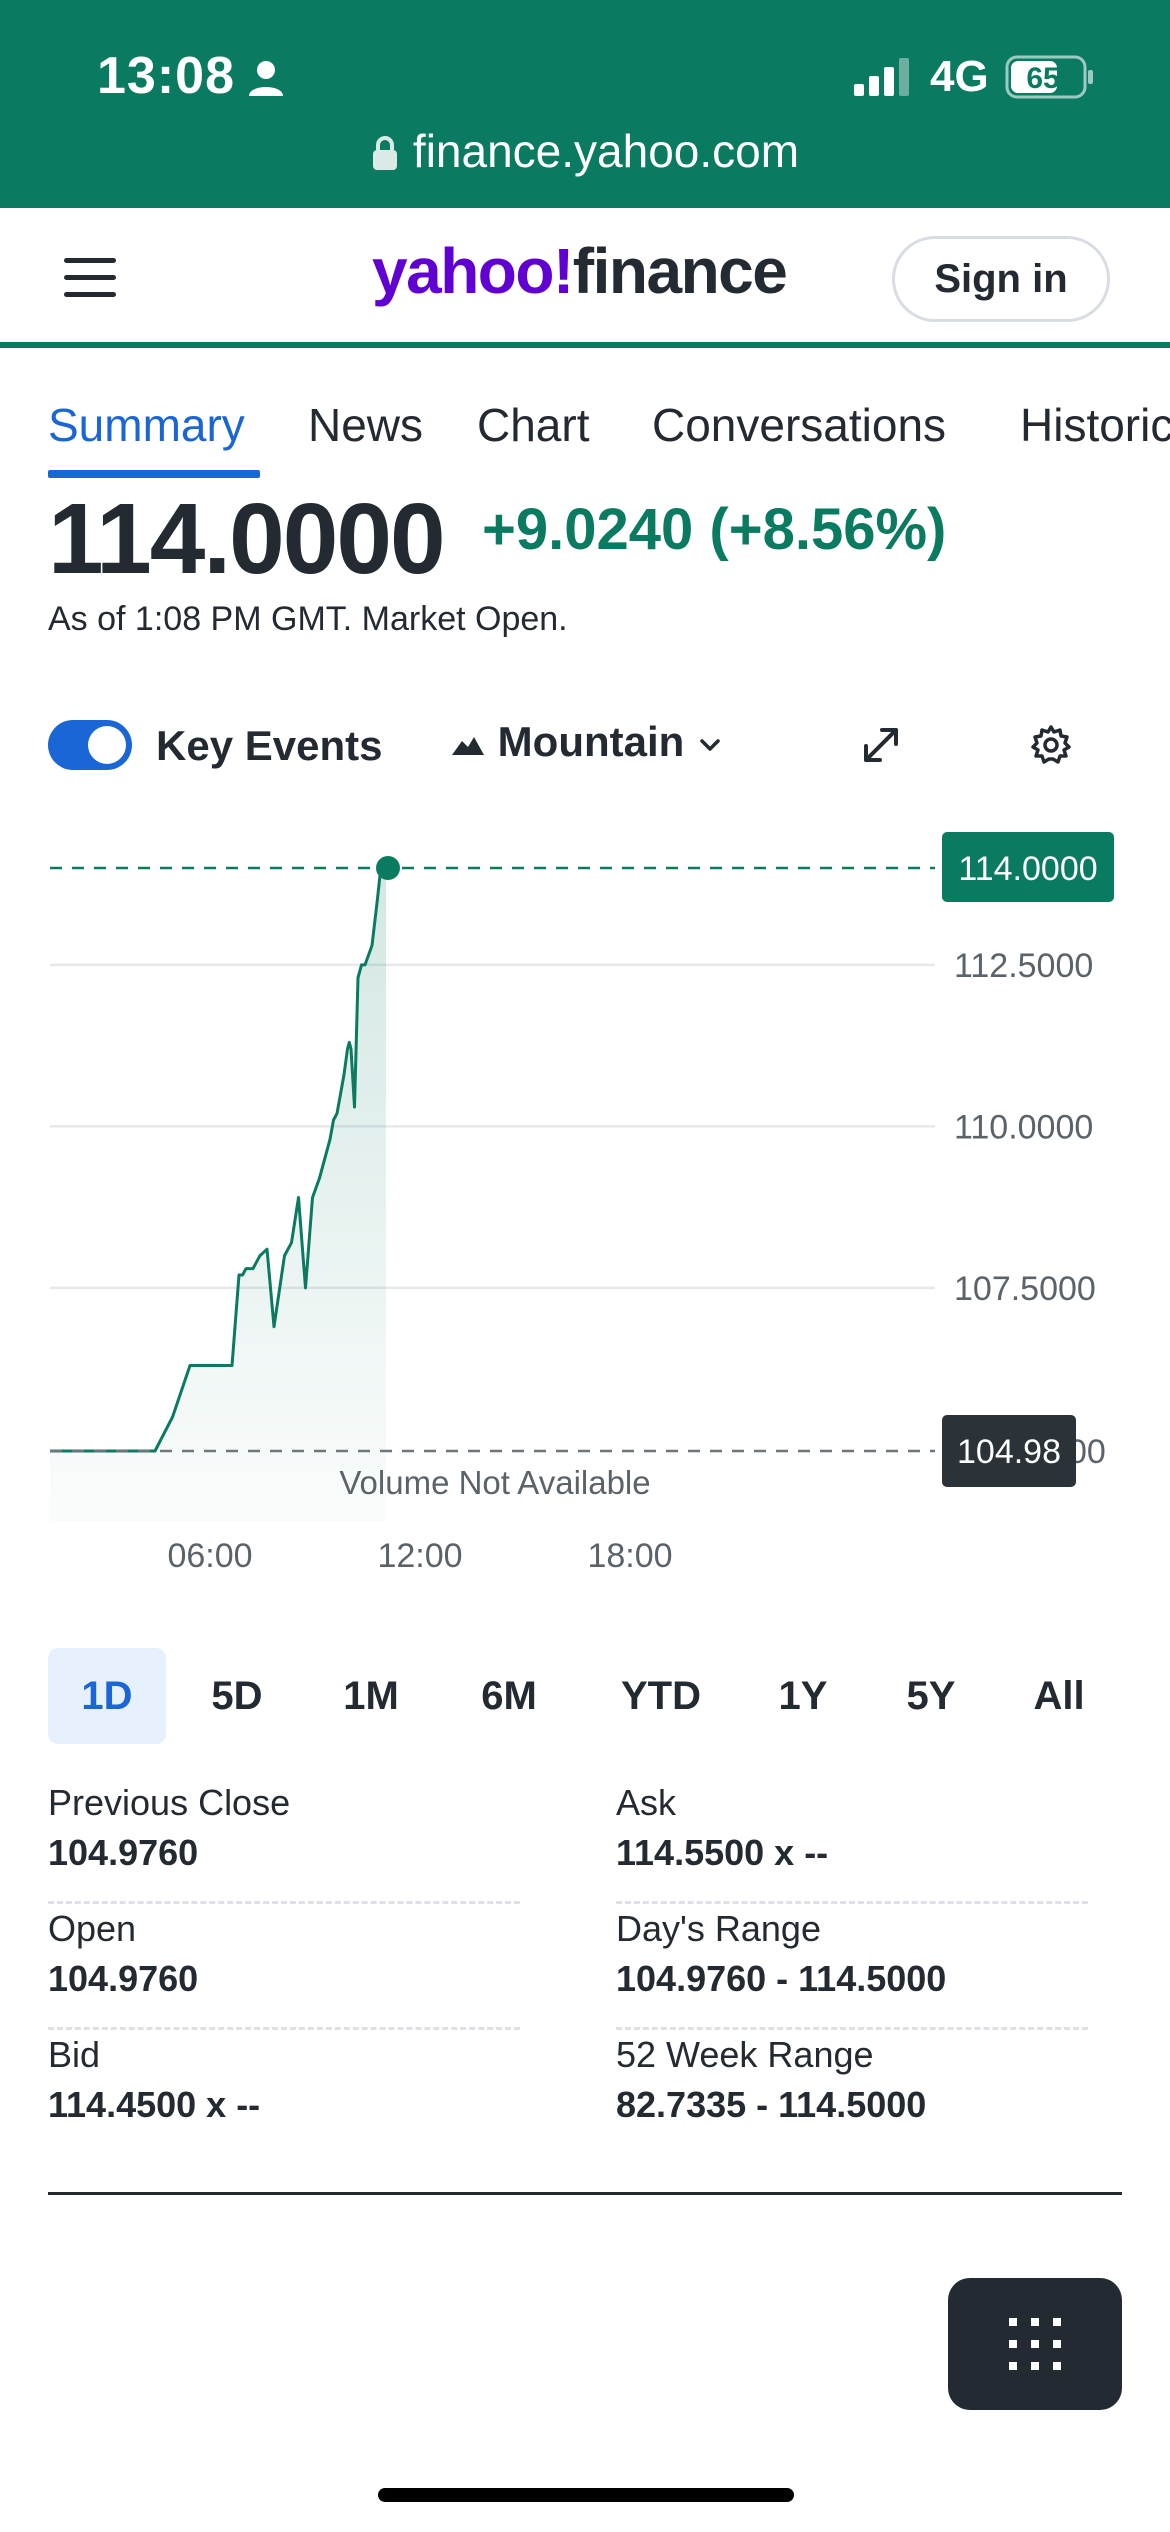 The image size is (1170, 2532). What do you see at coordinates (781, 1978) in the screenshot?
I see `stat-value: 104.9760 - 114.5000` at bounding box center [781, 1978].